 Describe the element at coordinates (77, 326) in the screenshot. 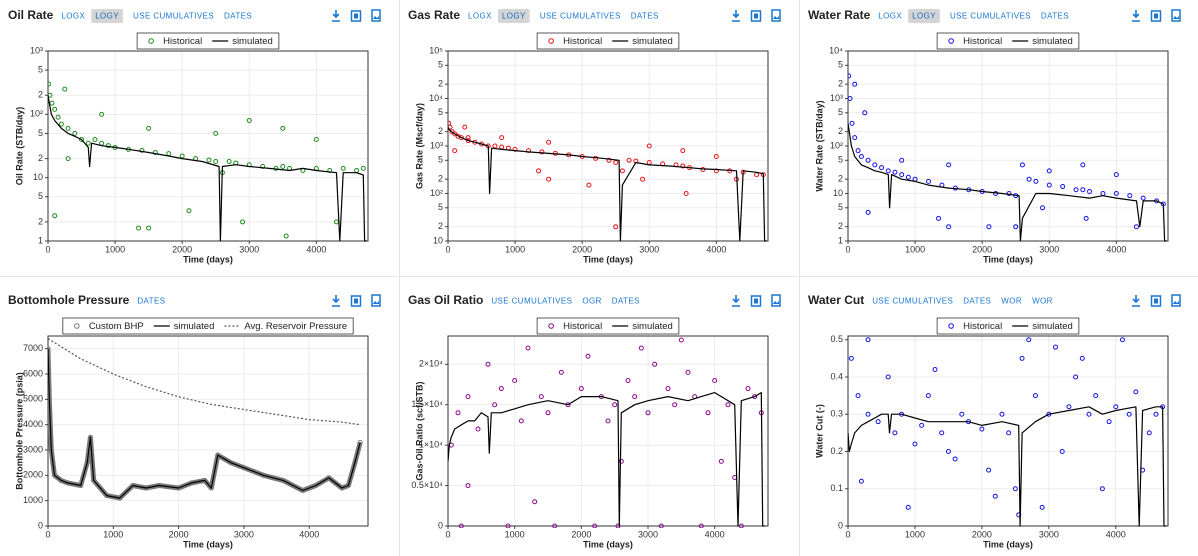

I see `legend-marker` at that location.